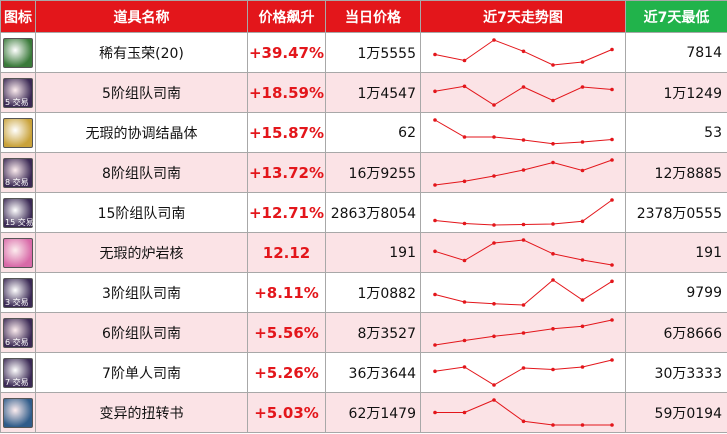 This screenshot has height=434, width=727. Describe the element at coordinates (286, 252) in the screenshot. I see `price-change: 12.12` at that location.